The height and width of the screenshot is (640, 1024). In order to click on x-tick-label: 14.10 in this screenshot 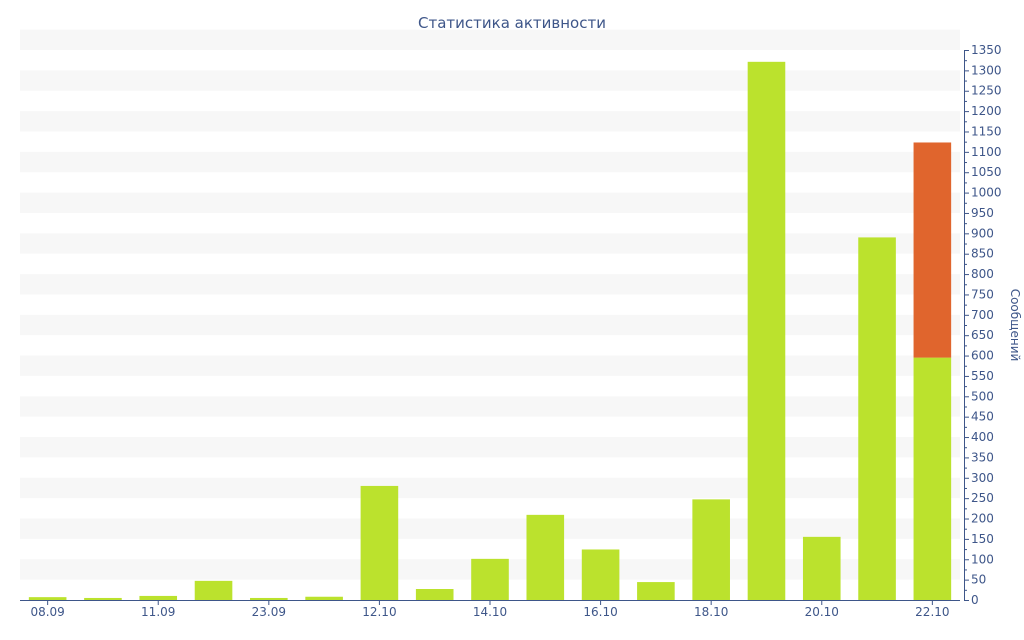, I will do `click(490, 612)`.